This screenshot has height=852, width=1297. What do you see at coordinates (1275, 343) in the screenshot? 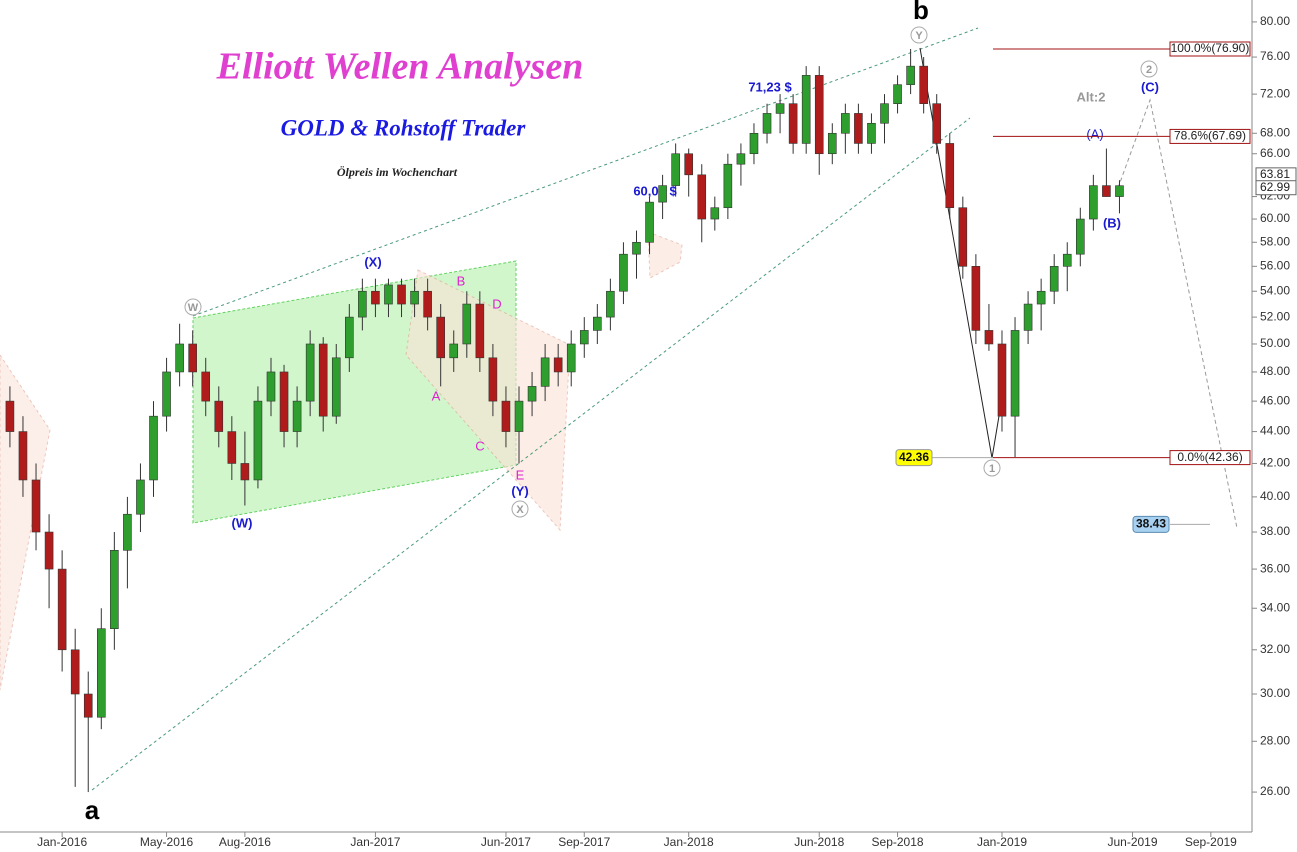
I see `y-tick-label: 50.00` at bounding box center [1275, 343].